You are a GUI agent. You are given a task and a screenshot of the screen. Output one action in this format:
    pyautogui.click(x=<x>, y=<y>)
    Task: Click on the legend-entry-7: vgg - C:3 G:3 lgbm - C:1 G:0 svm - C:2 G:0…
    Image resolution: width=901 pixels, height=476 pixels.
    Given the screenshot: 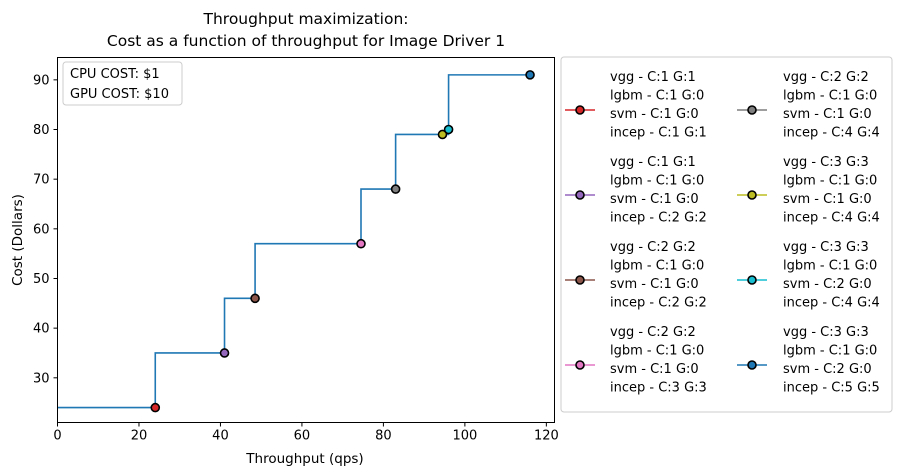 What is the action you would take?
    pyautogui.click(x=808, y=275)
    